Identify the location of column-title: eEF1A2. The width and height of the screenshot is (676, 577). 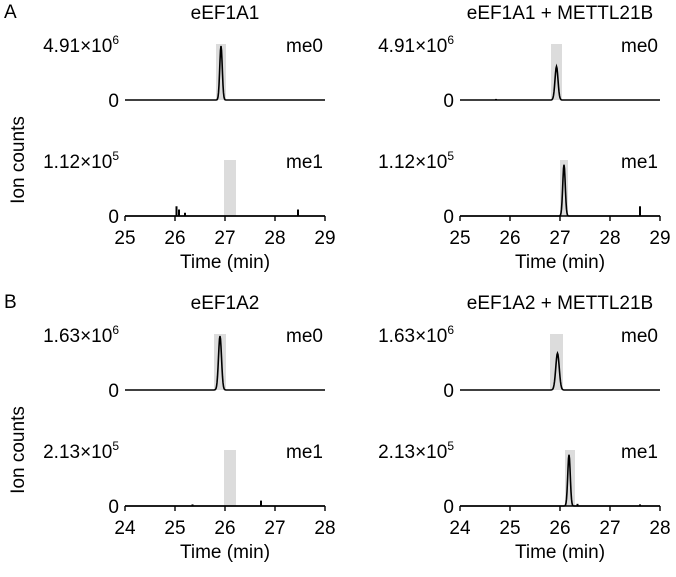
(225, 303).